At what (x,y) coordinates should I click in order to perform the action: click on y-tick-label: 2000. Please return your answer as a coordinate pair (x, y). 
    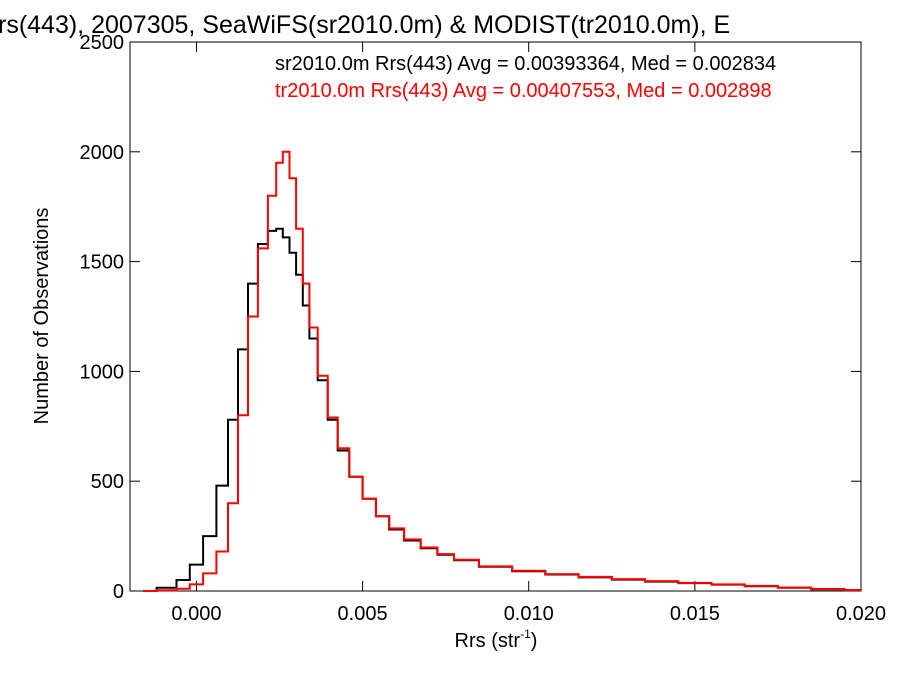
    Looking at the image, I should click on (102, 153).